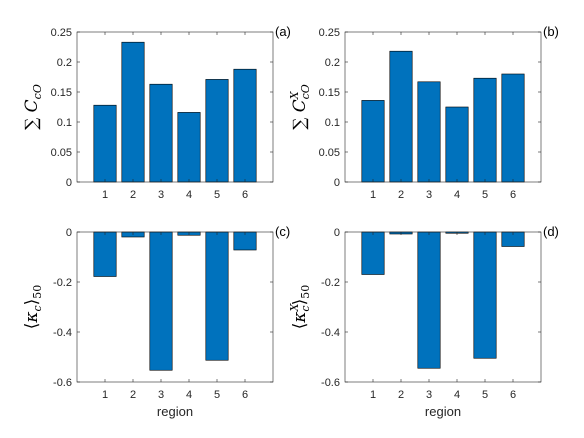  Describe the element at coordinates (551, 31) in the screenshot. I see `panel-label: (b)` at that location.